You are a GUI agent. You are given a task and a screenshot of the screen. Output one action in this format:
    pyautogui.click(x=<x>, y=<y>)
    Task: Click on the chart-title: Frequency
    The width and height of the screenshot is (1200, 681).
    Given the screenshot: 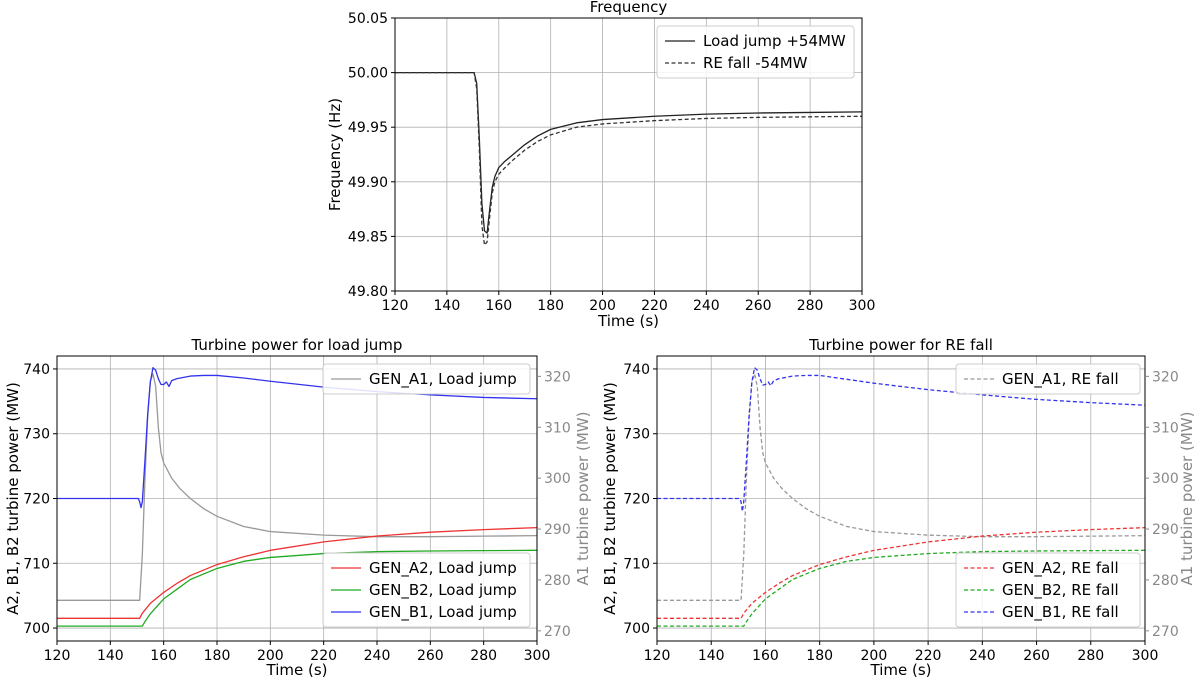 What is the action you would take?
    pyautogui.click(x=629, y=8)
    